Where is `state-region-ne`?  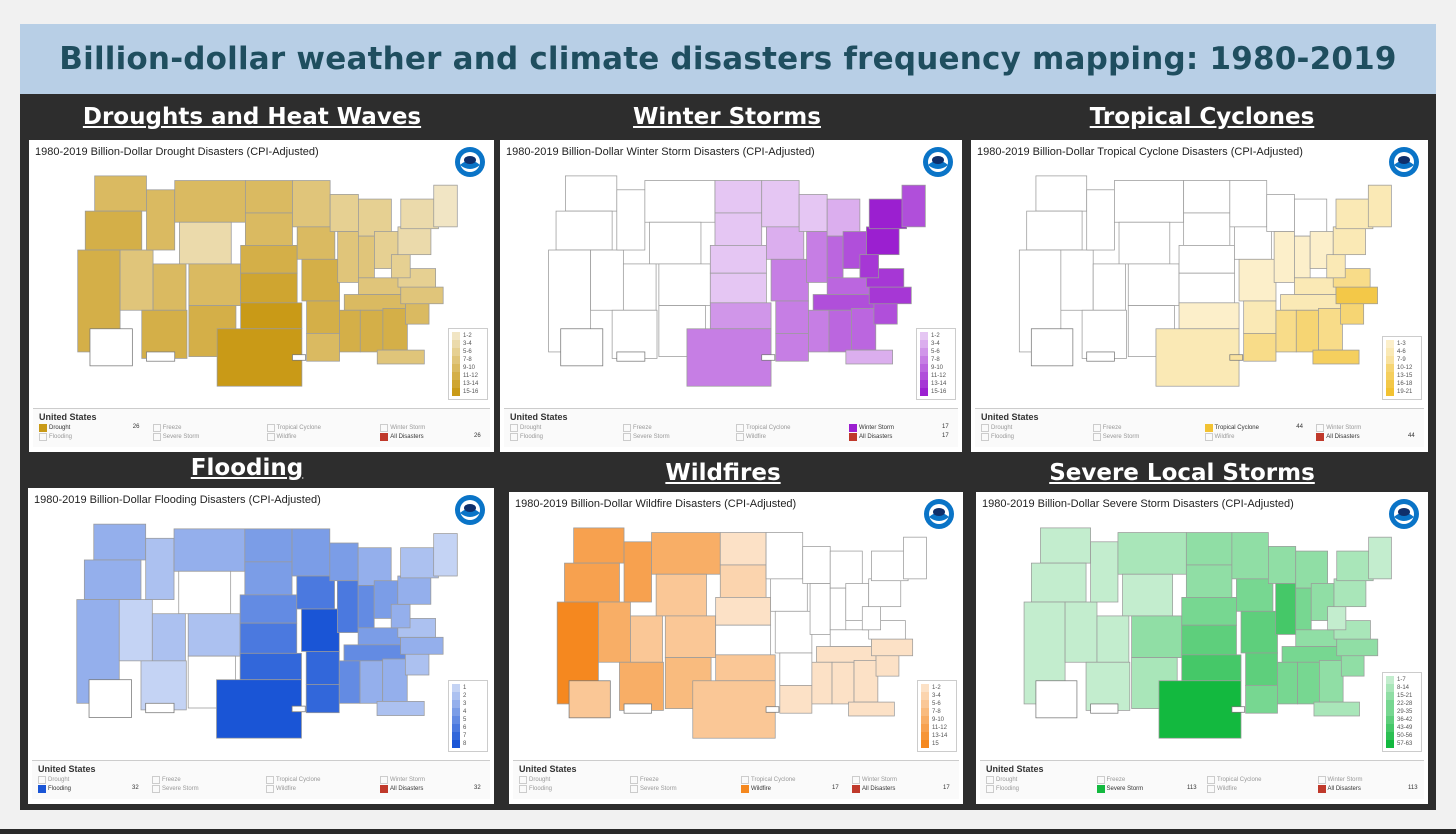 state-region-ne is located at coordinates (738, 259).